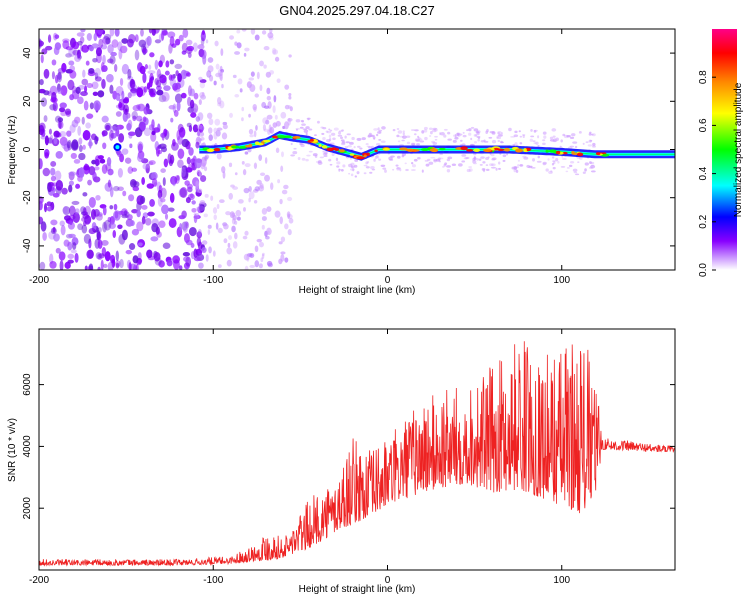 The image size is (750, 600). I want to click on spectrogram-x-tick-label: -200, so click(39, 280).